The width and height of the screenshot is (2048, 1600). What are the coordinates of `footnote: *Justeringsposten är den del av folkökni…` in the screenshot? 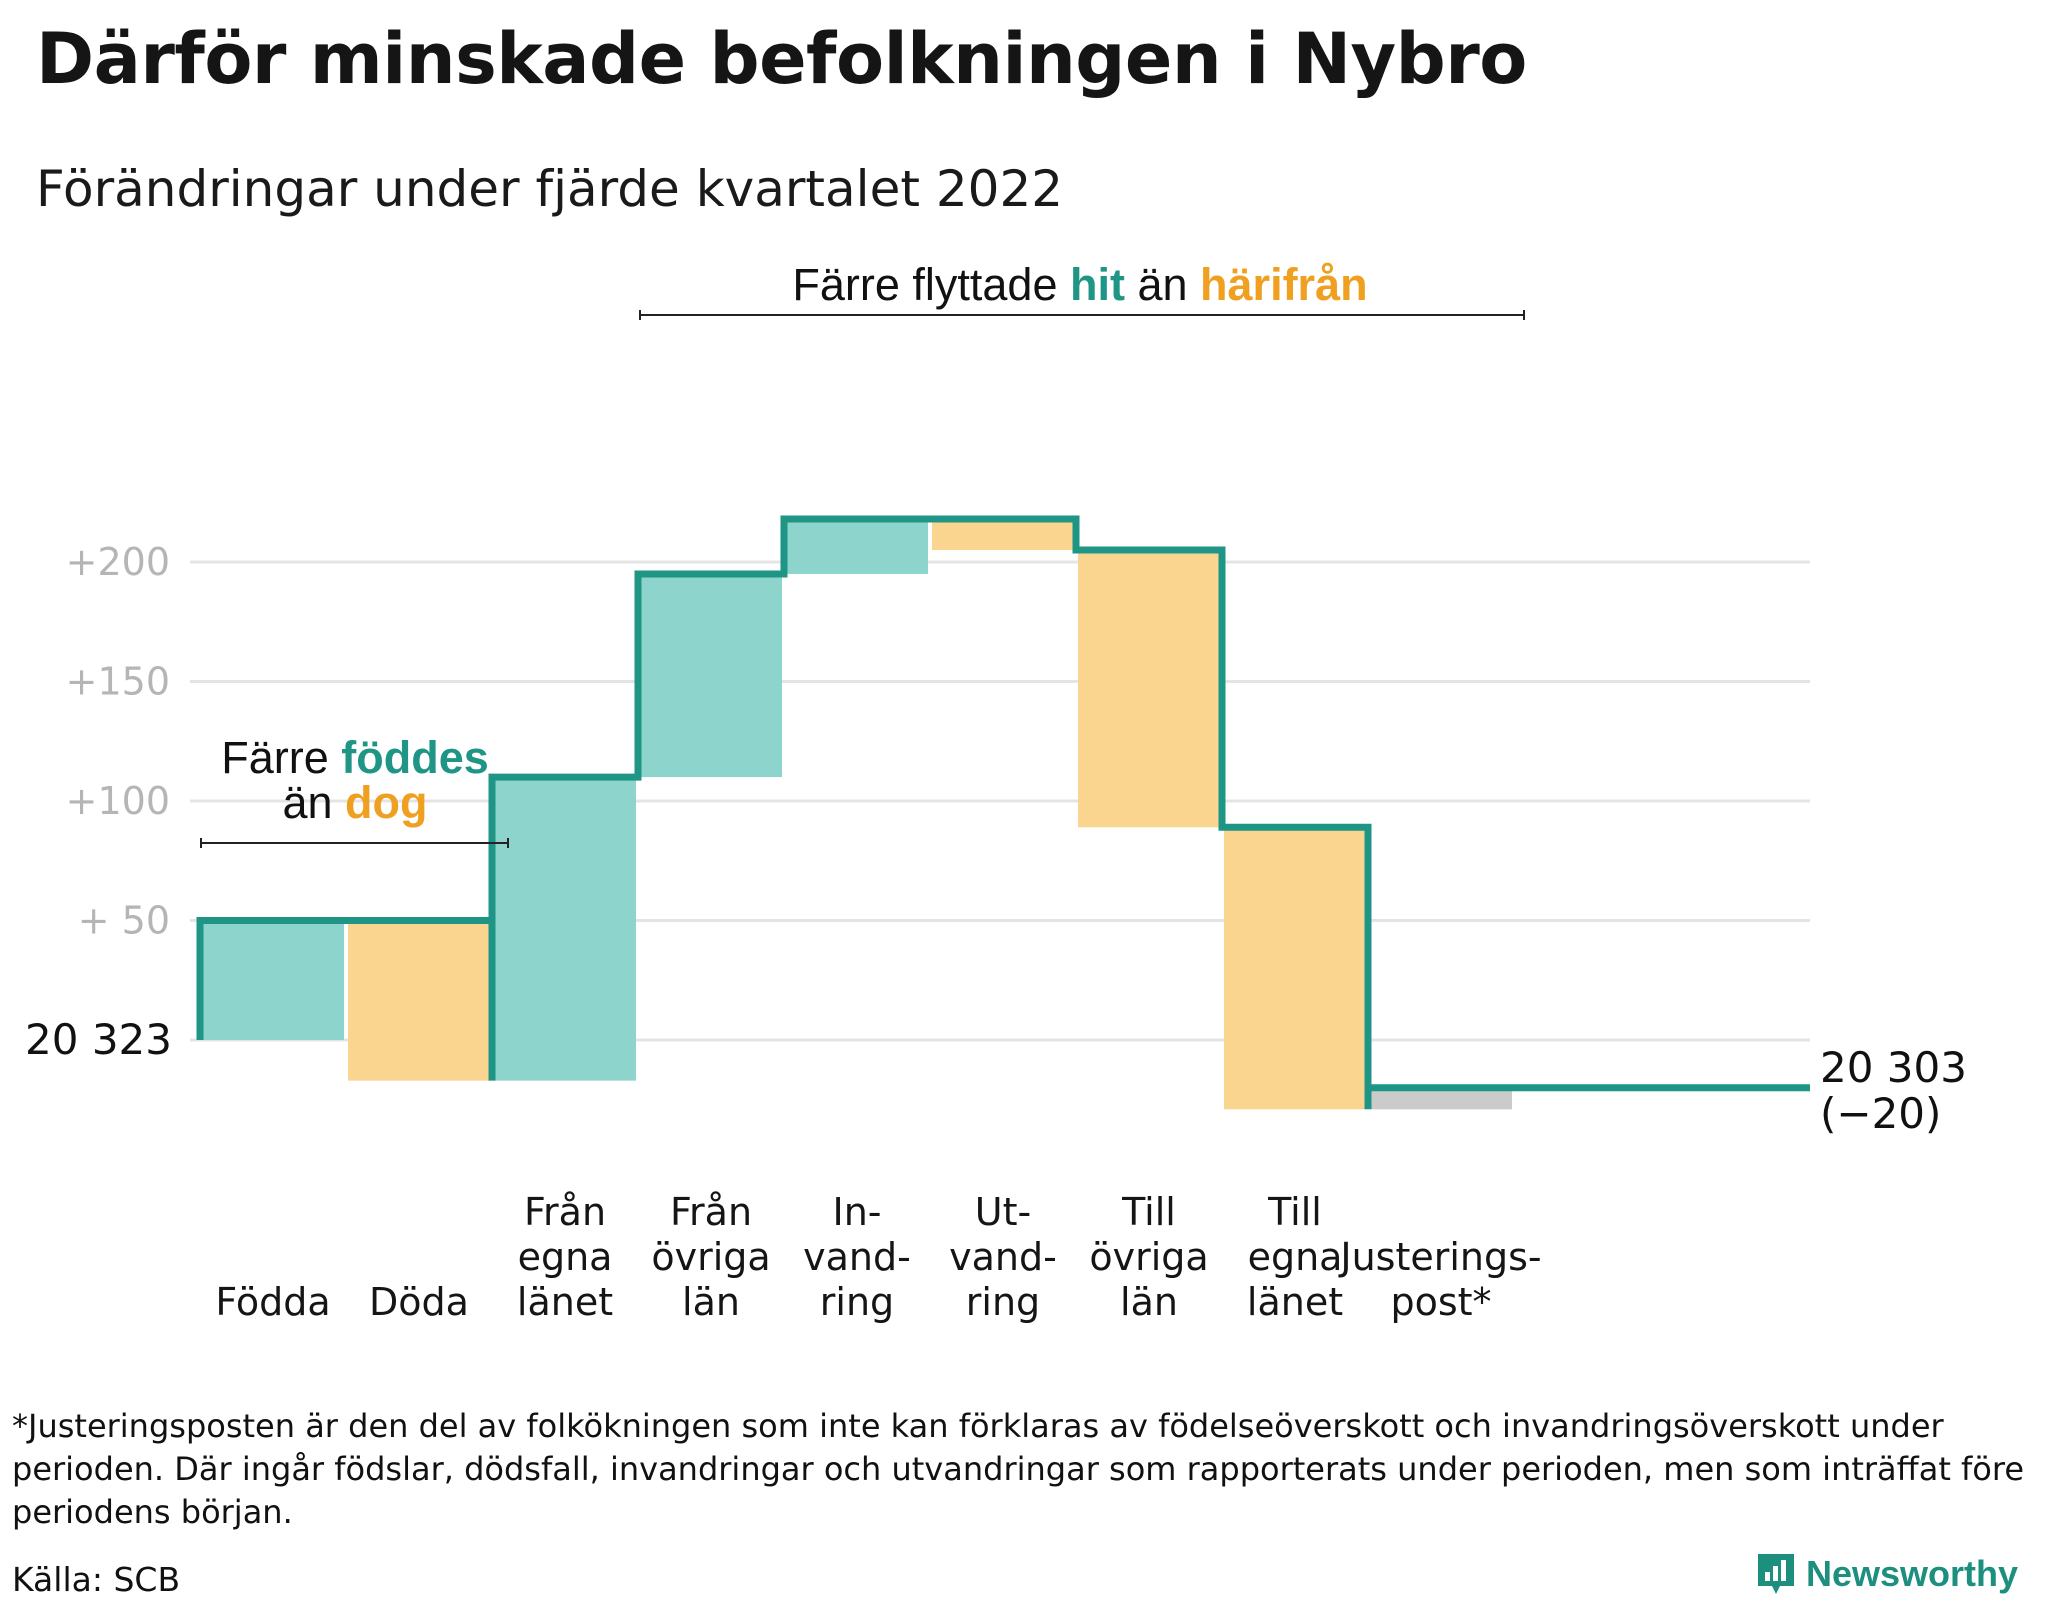 It's located at (1018, 1469).